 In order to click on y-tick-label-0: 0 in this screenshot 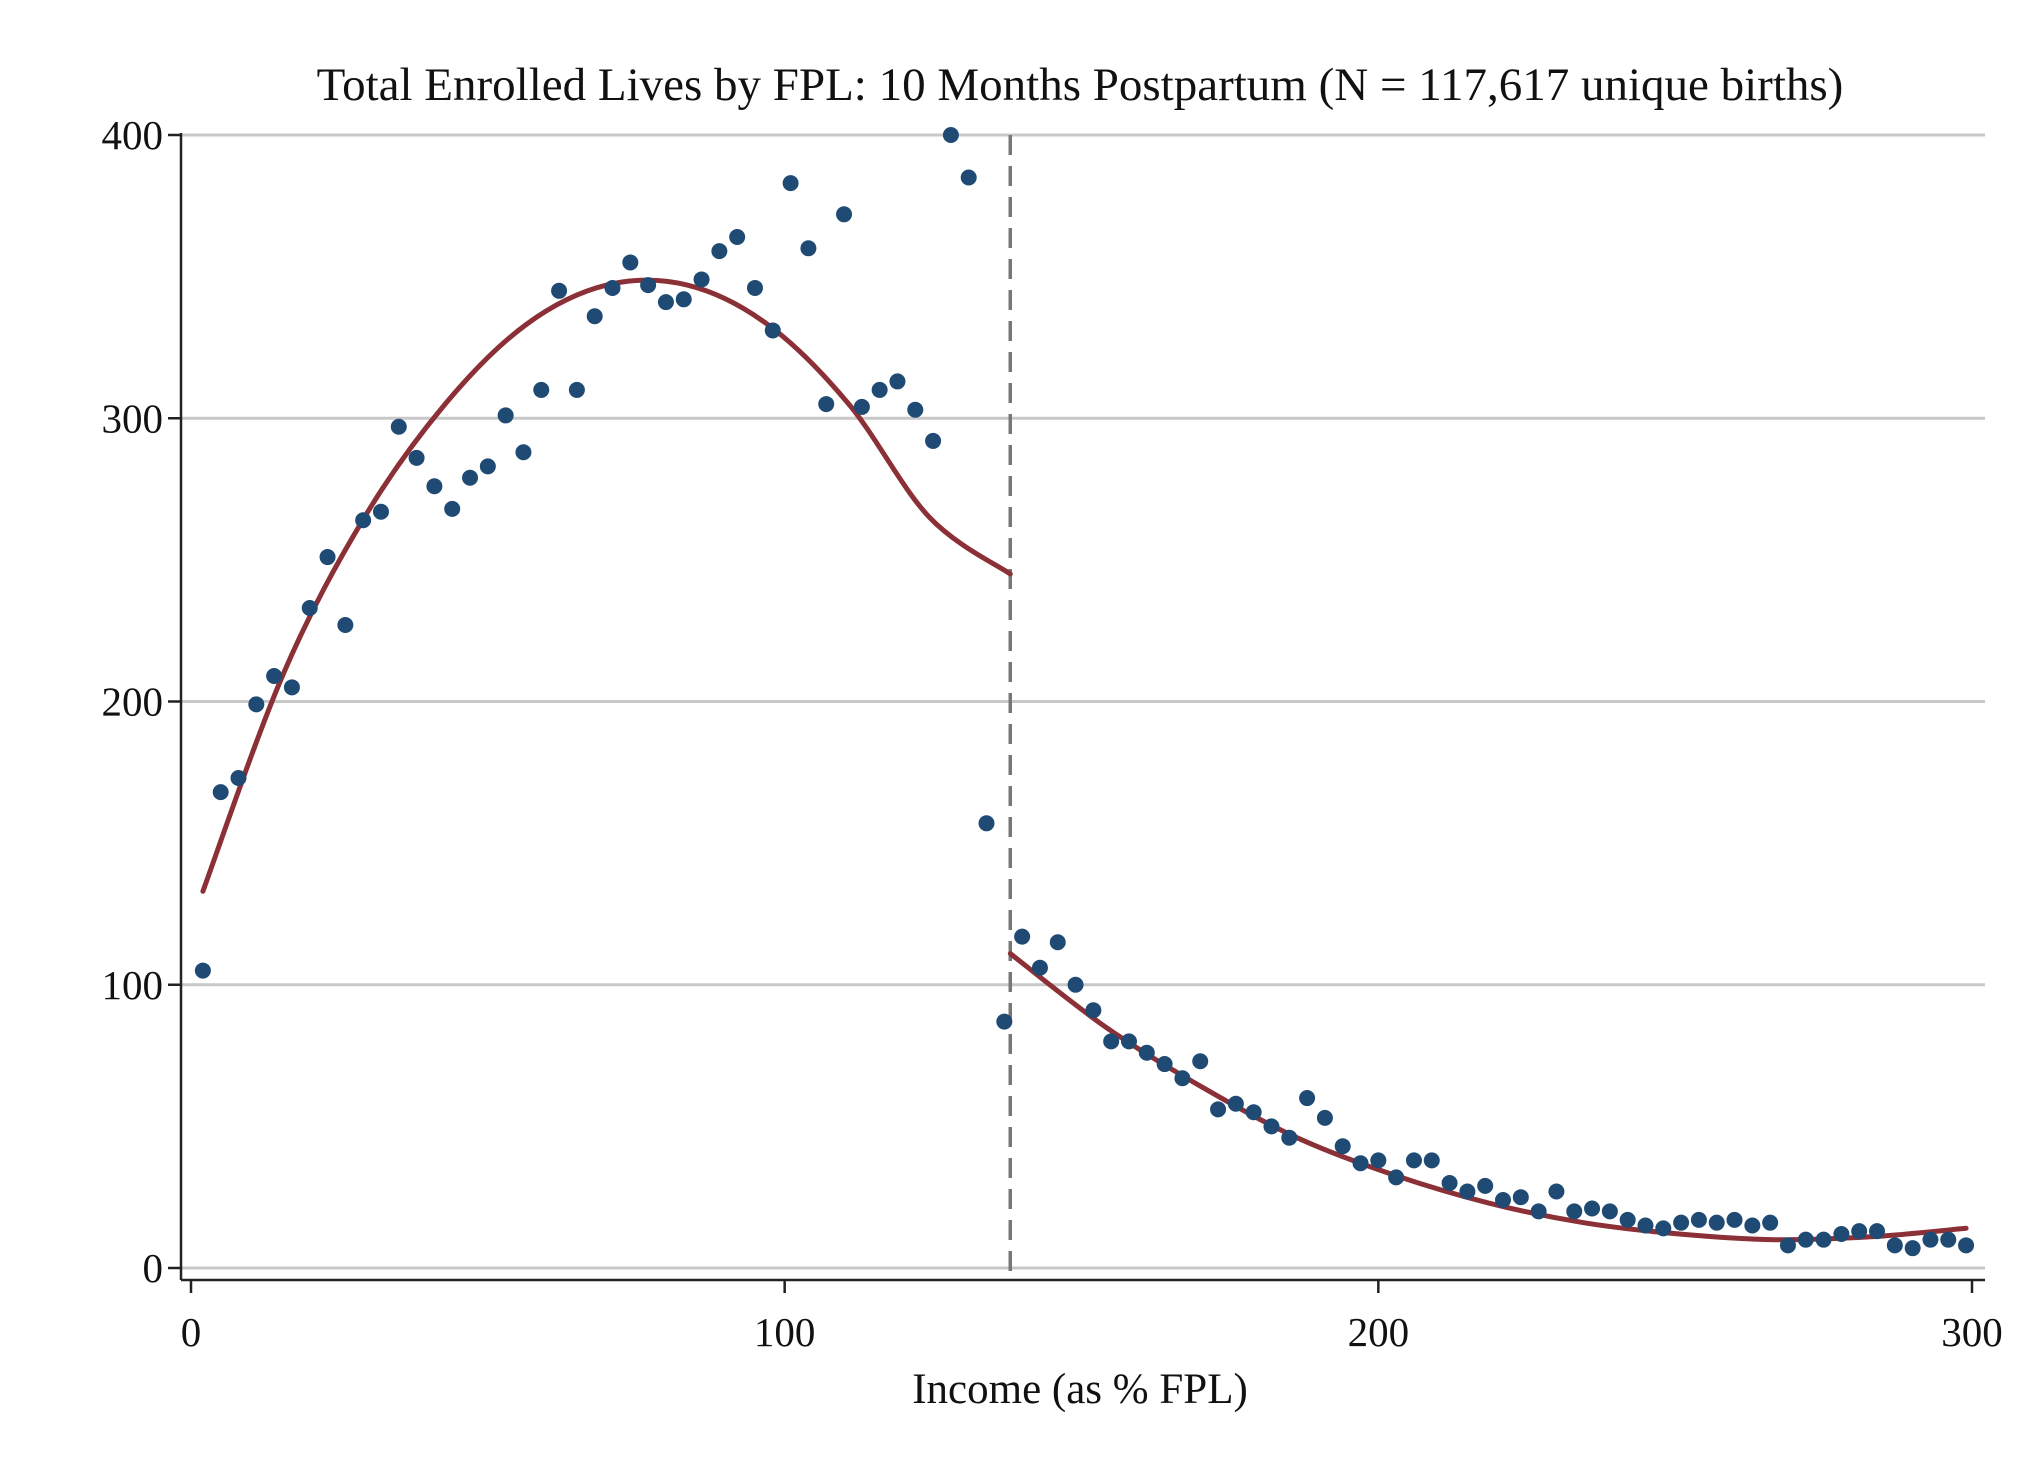, I will do `click(153, 1268)`.